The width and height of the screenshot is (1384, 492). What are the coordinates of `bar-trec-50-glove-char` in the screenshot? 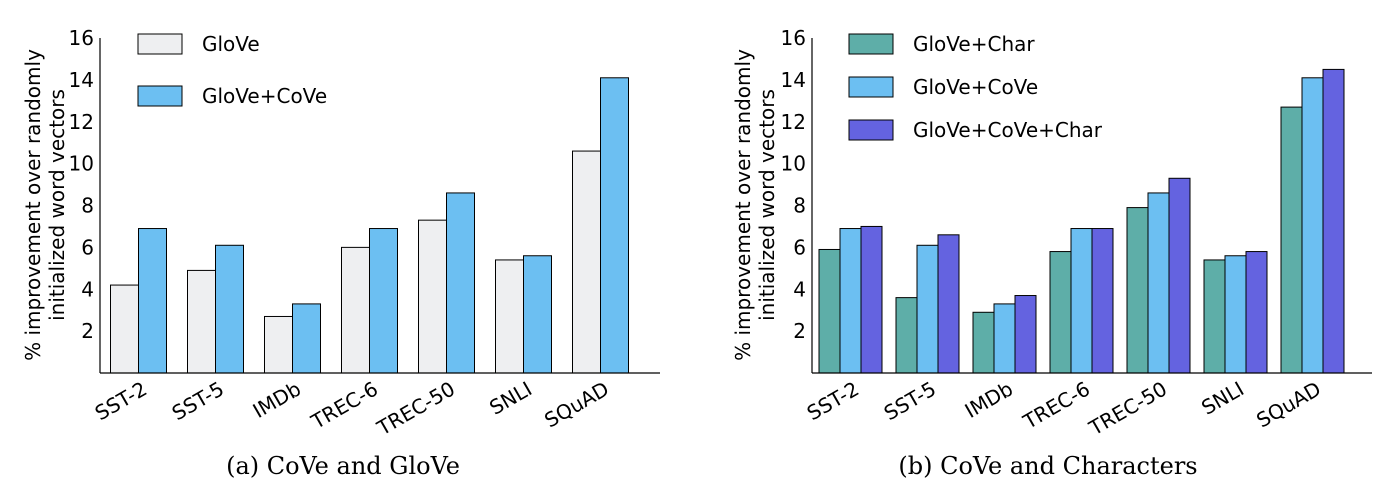 It's located at (1137, 290).